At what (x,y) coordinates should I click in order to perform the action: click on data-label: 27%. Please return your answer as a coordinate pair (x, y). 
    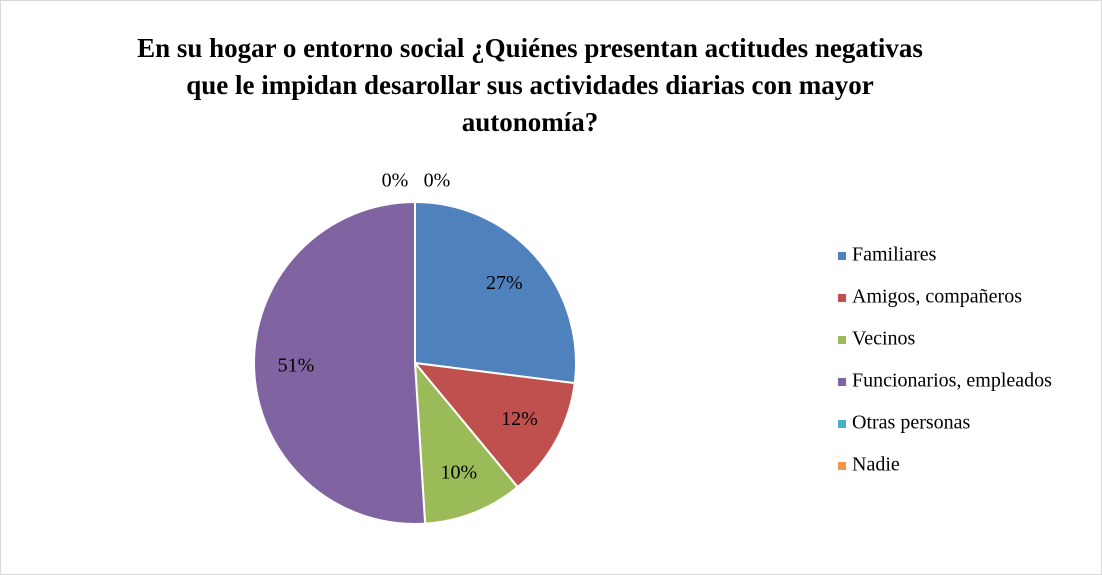
    Looking at the image, I should click on (504, 283).